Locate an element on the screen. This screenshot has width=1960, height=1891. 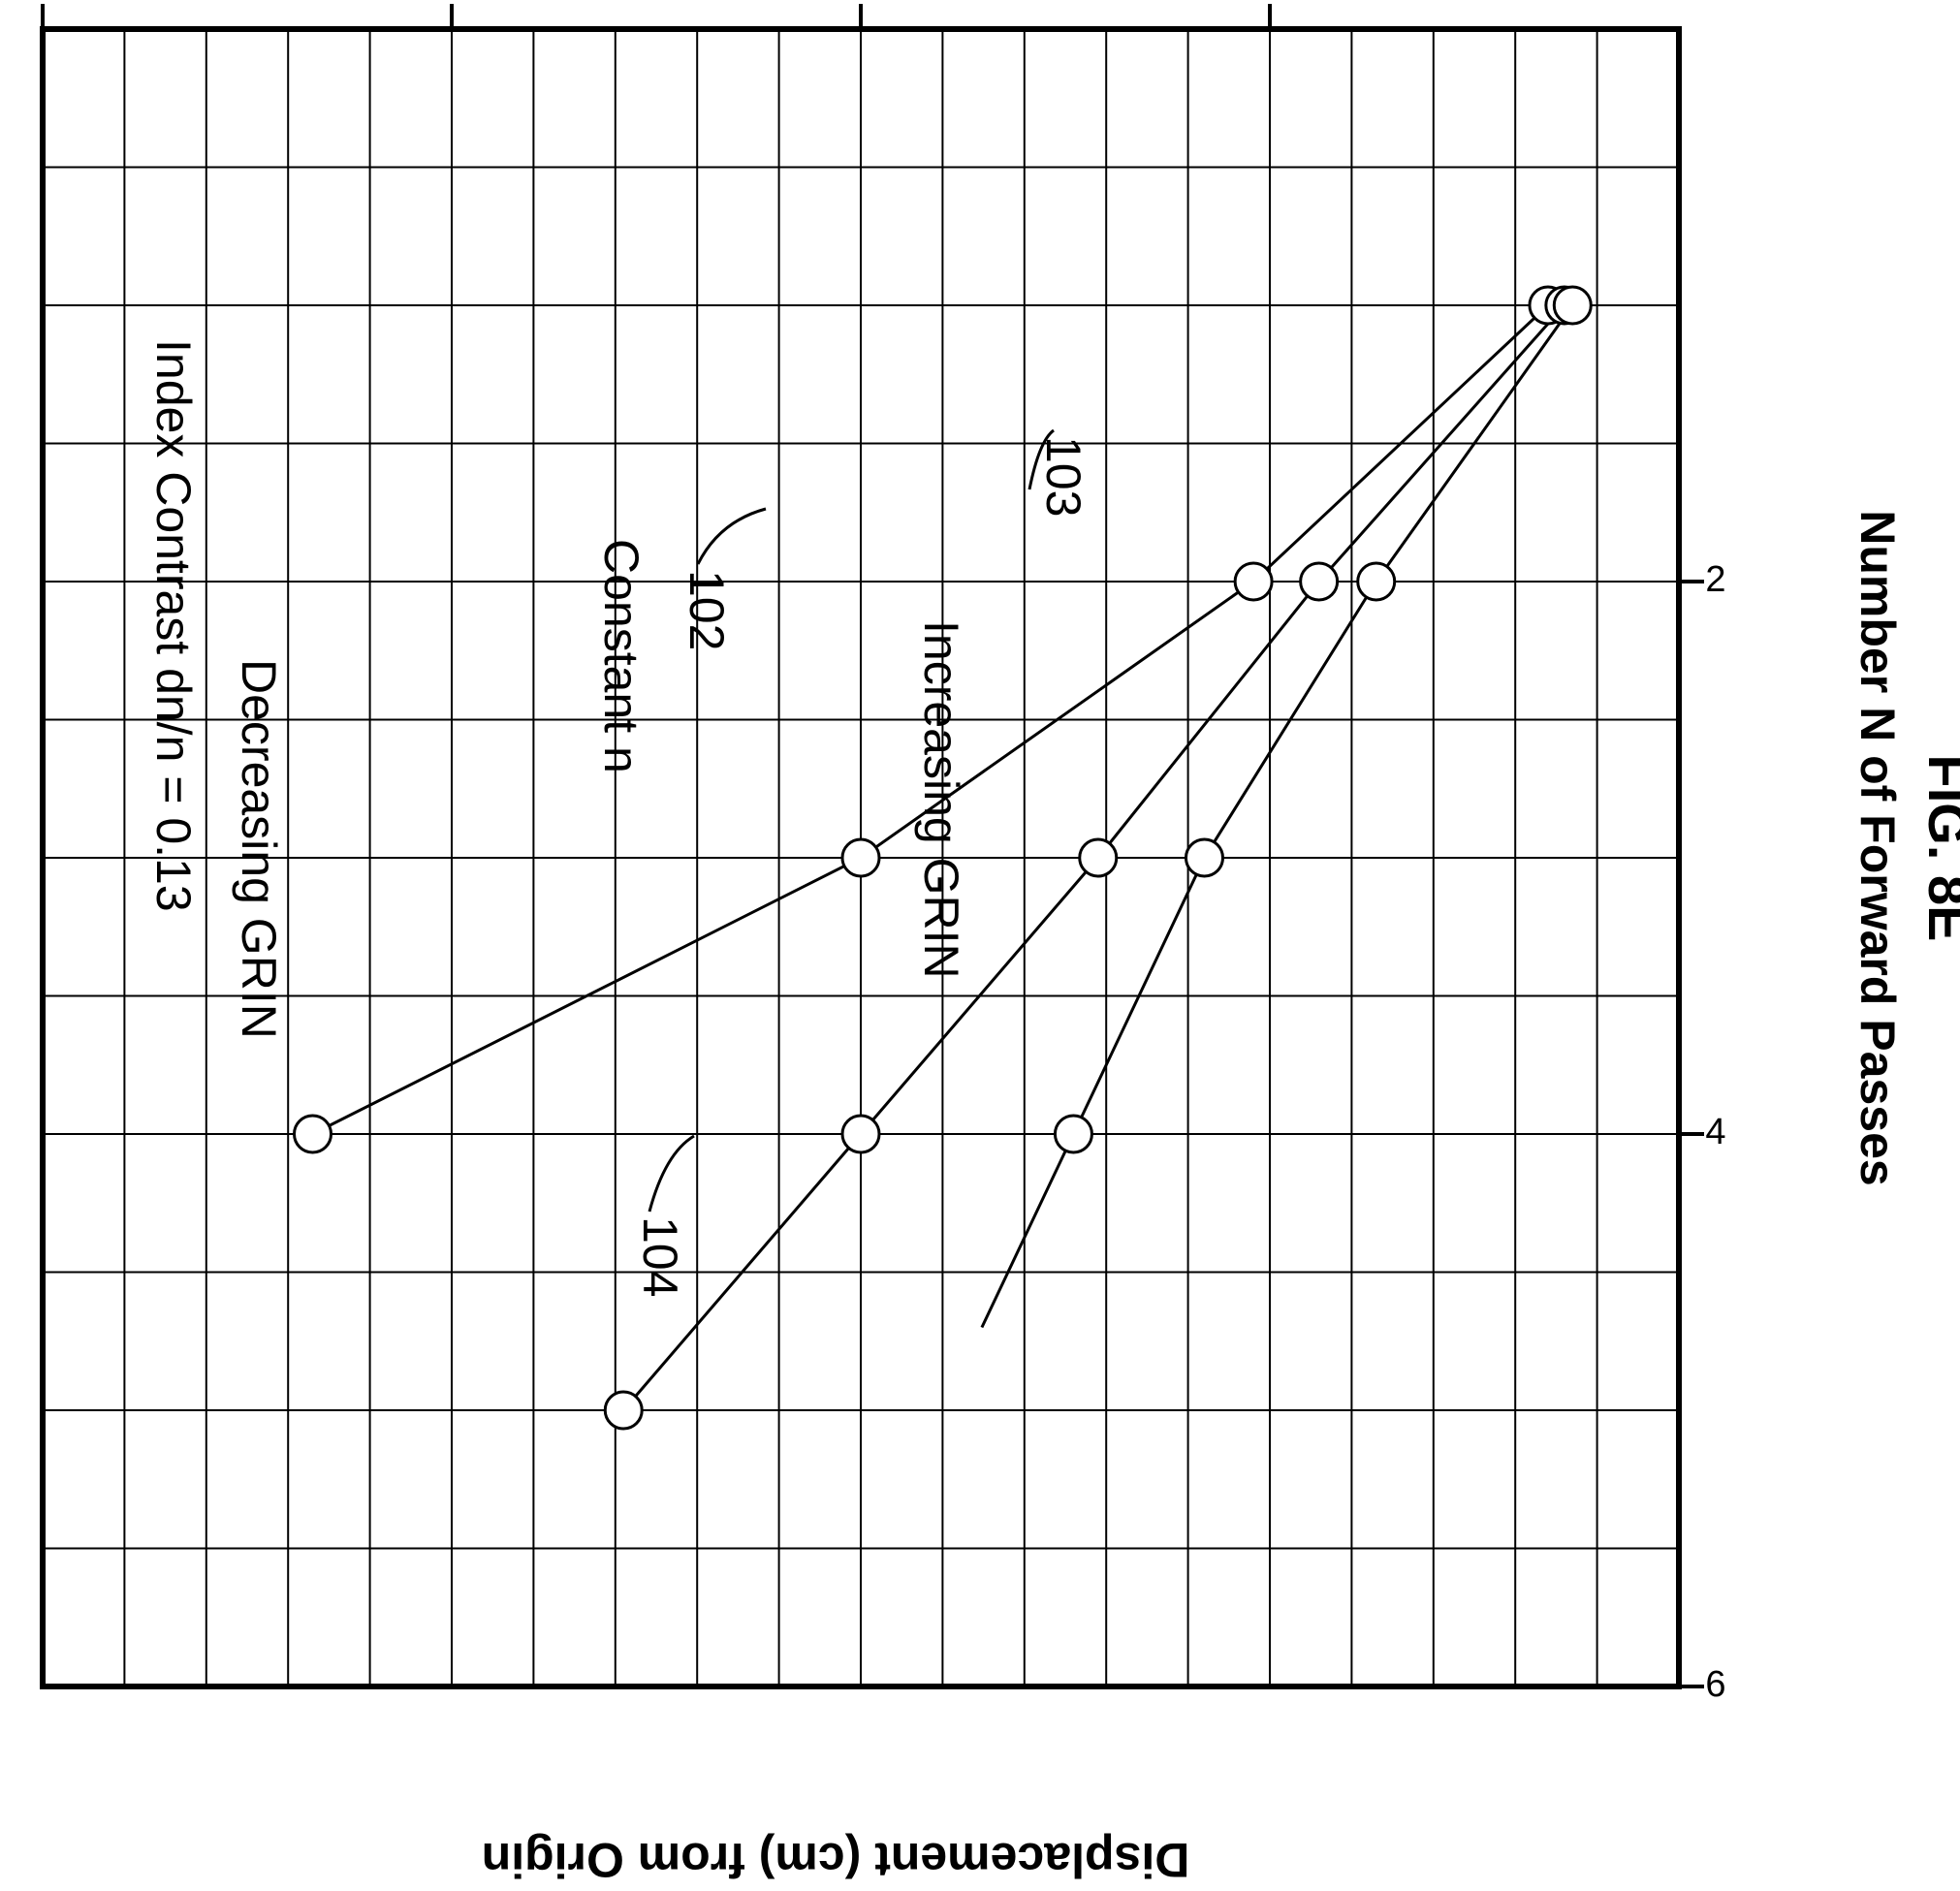
x-tick-label: 6 is located at coordinates (1715, 1684).